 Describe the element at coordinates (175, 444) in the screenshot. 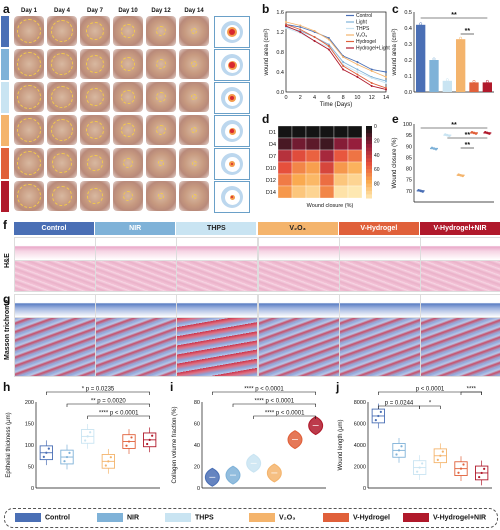

I see `y-axis-label: Collagen volume fraction (%)` at that location.